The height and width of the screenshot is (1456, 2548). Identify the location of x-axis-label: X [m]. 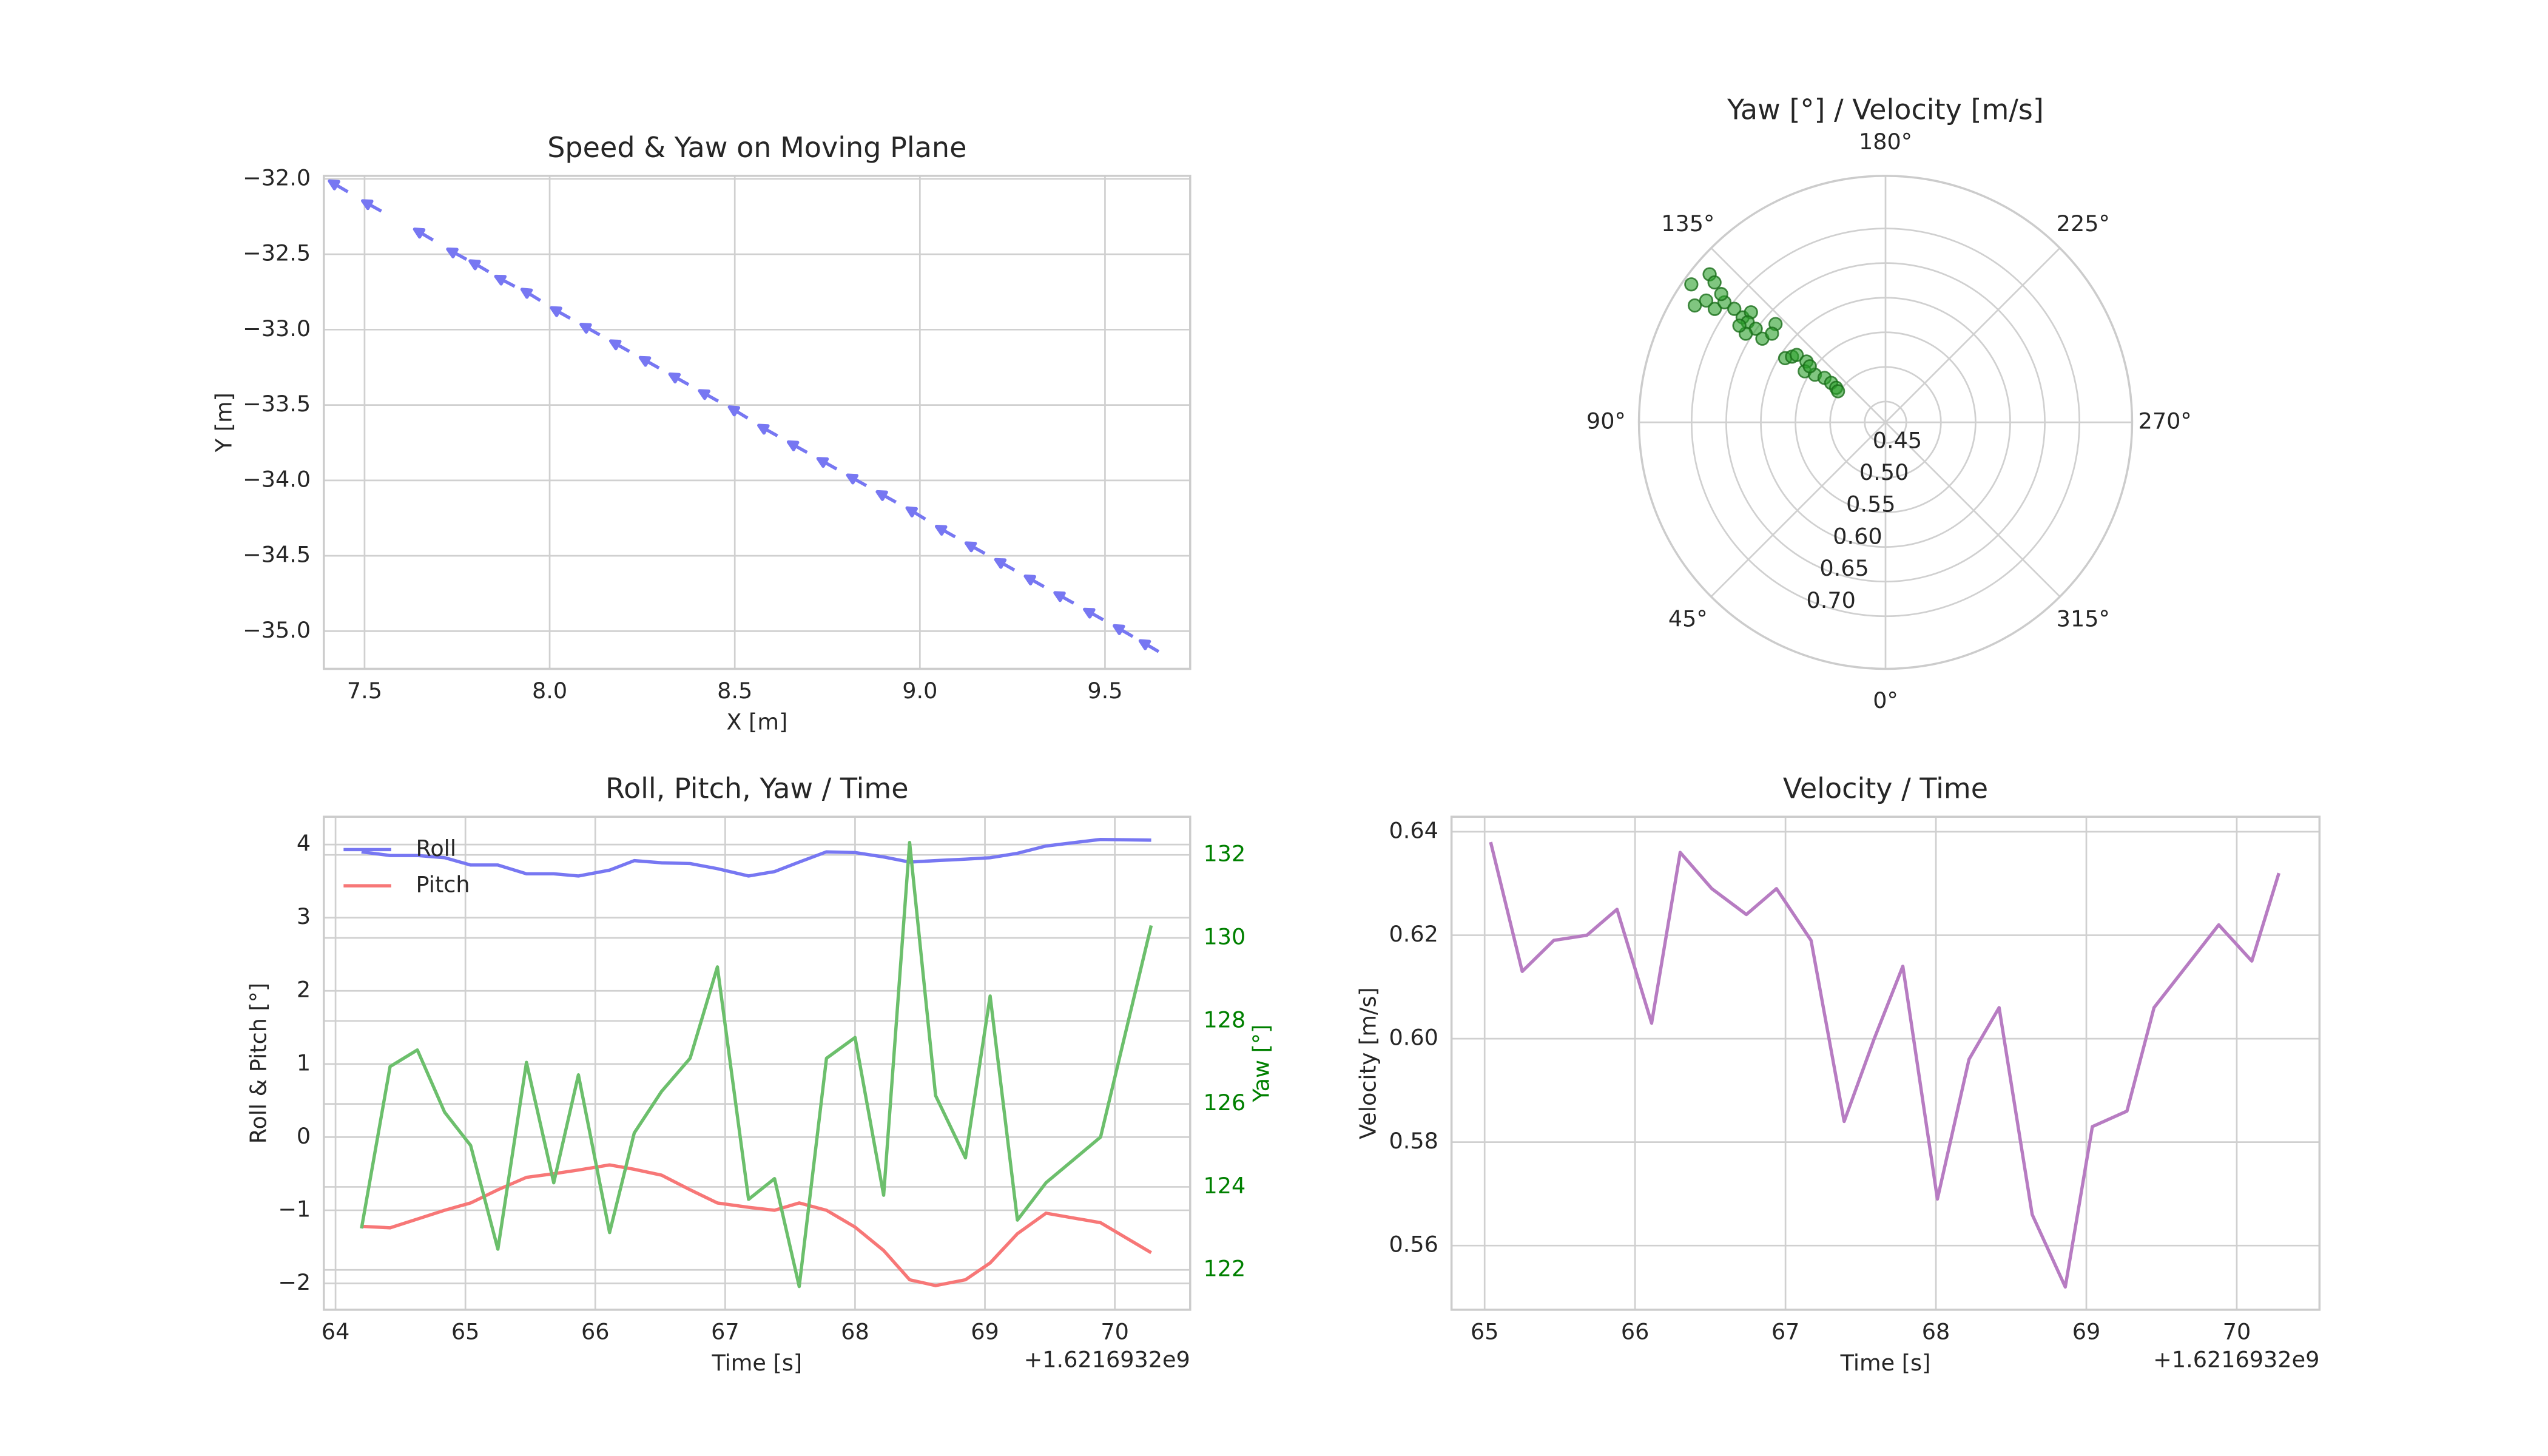
(756, 722).